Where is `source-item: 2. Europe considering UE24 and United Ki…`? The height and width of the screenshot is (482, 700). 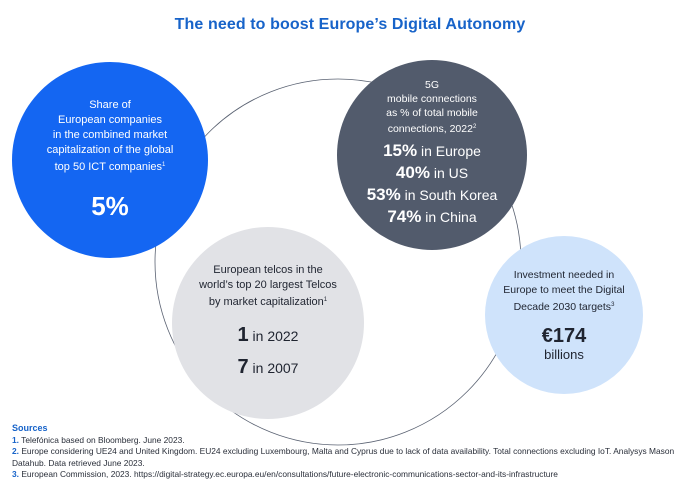 source-item: 2. Europe considering UE24 and United Ki… is located at coordinates (343, 457).